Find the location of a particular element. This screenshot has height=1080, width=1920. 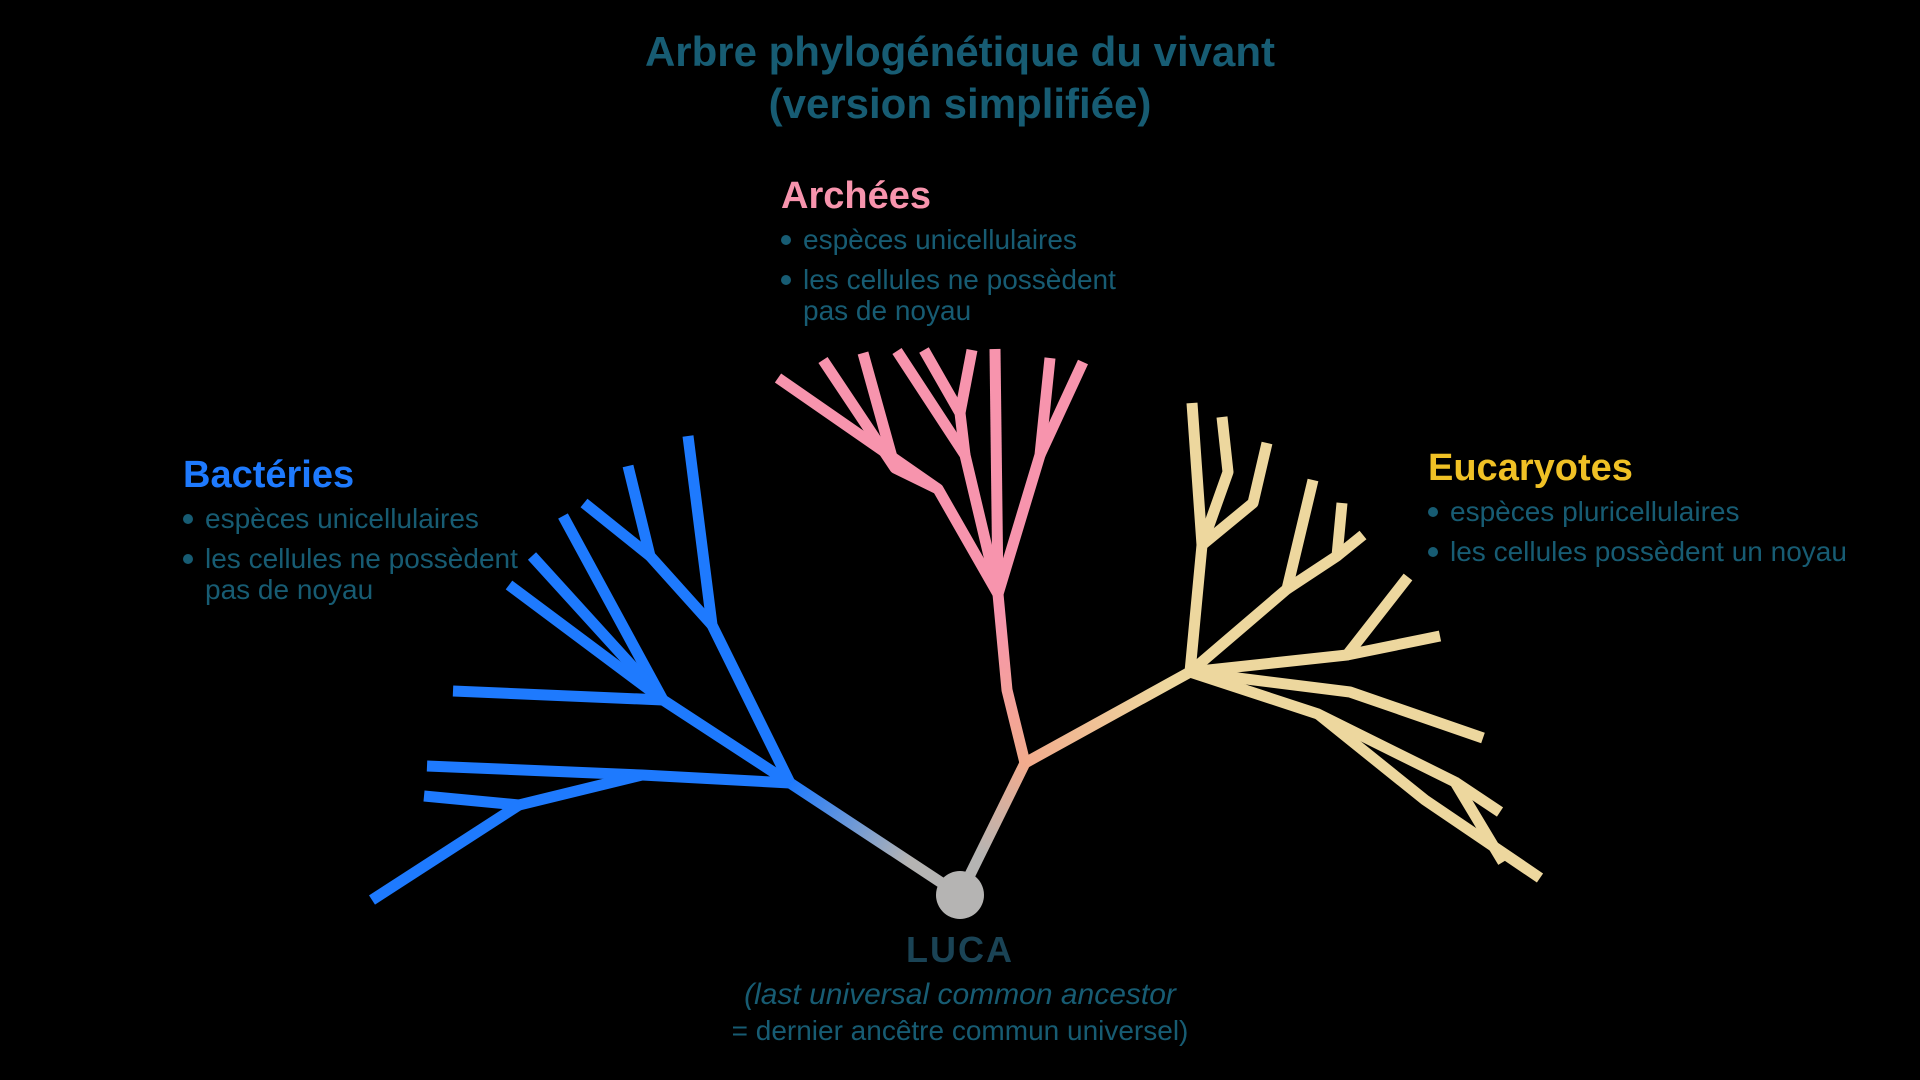

archaea-label: Archées is located at coordinates (856, 196).